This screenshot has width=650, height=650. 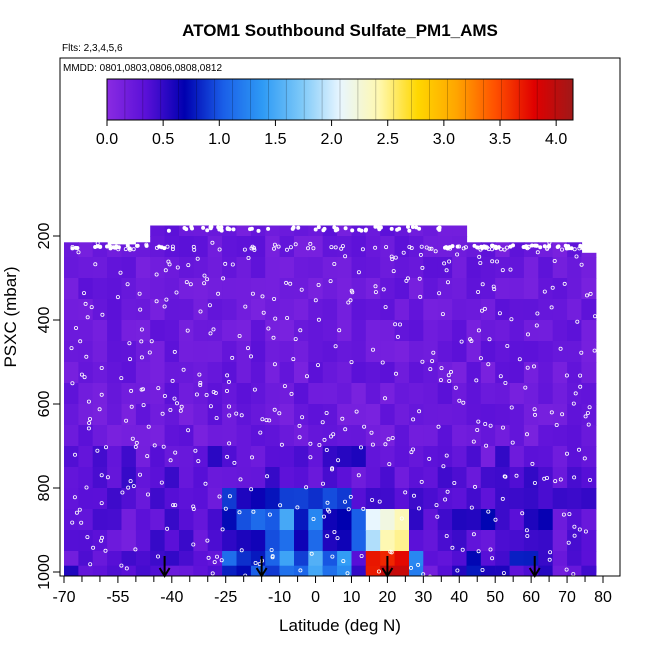 I want to click on x-tick-label: -70, so click(x=63, y=597).